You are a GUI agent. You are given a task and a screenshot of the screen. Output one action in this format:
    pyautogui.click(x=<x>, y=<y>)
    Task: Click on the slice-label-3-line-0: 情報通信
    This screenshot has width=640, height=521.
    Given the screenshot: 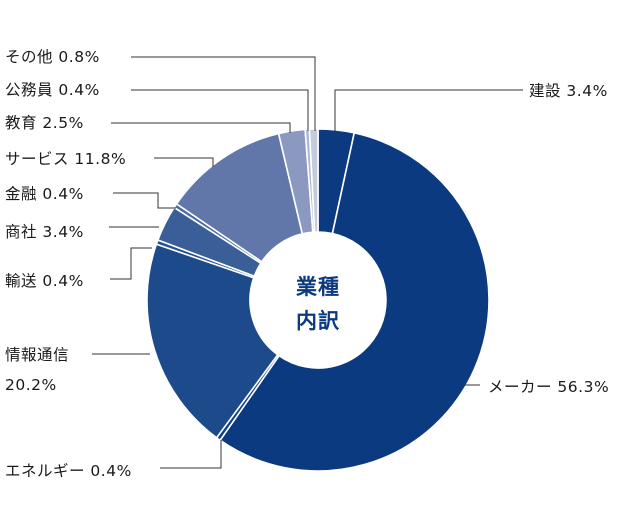 What is the action you would take?
    pyautogui.click(x=37, y=355)
    